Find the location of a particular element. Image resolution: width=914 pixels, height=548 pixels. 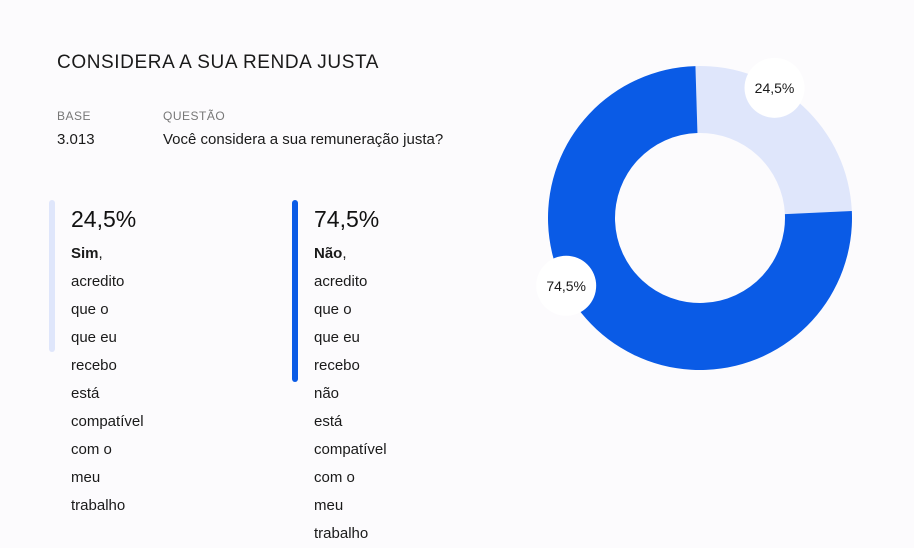

donut-label-sim: 24,5% is located at coordinates (774, 87).